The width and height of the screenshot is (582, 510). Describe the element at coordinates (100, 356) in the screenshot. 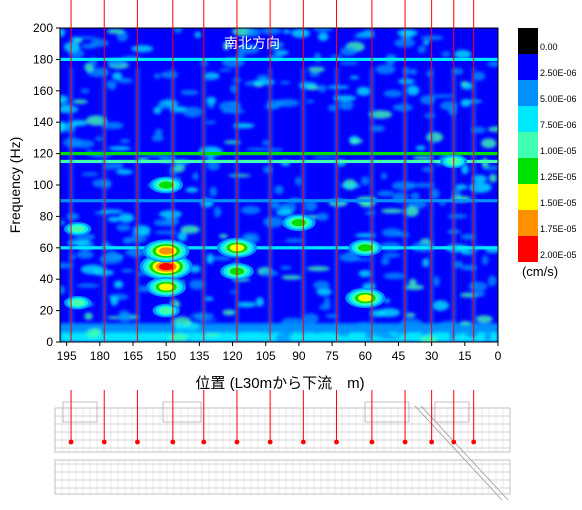

I see `x-tick-label: 180` at that location.